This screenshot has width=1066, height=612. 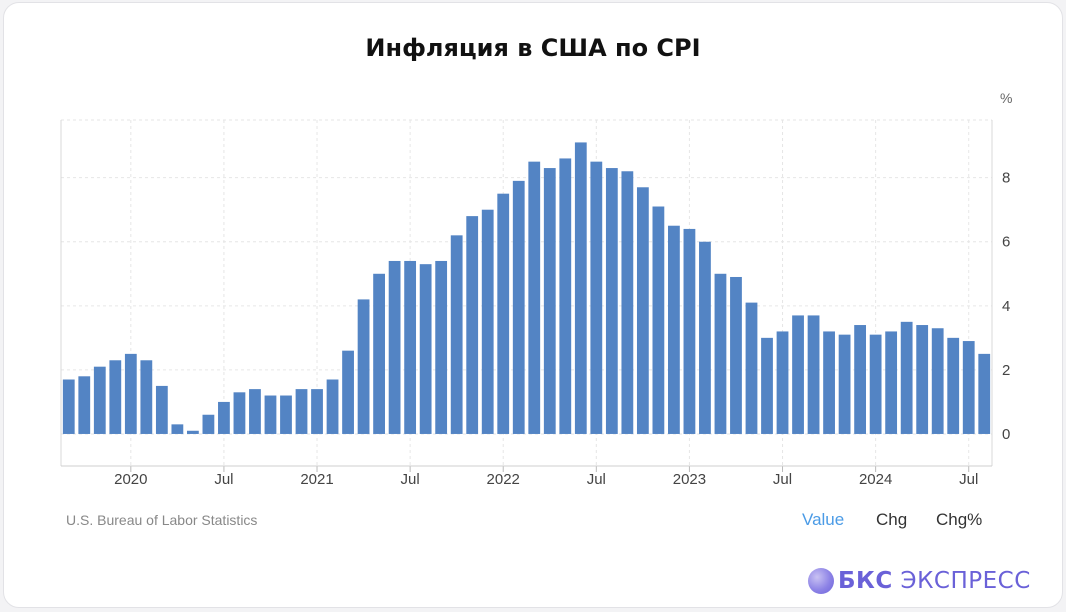 What do you see at coordinates (965, 581) in the screenshot?
I see `brand-name-light: ЭКСПРЕСС` at bounding box center [965, 581].